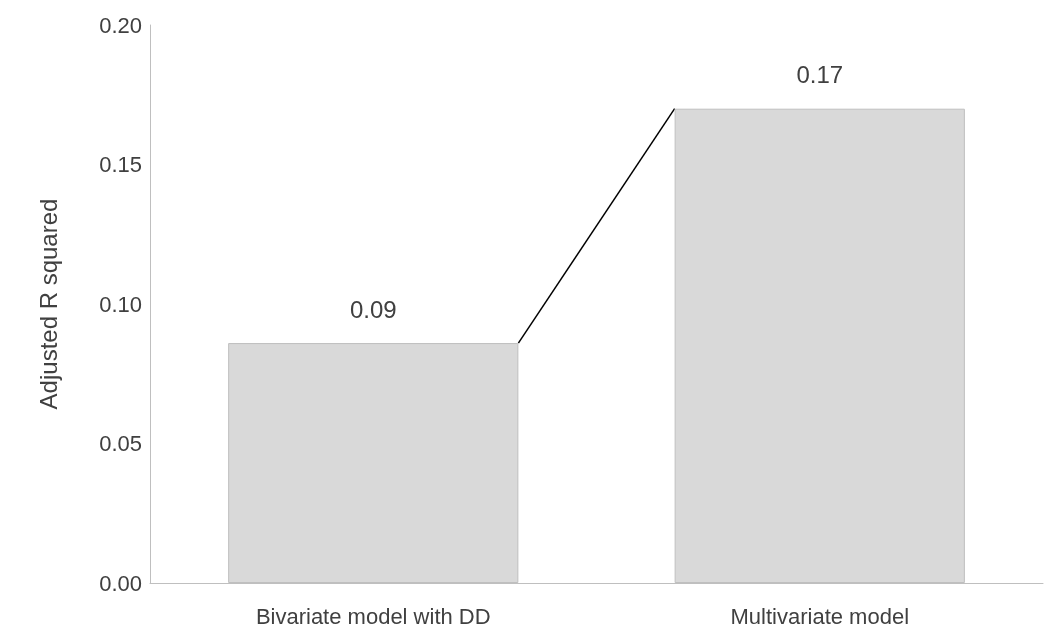  Describe the element at coordinates (120, 25) in the screenshot. I see `y-tick-label: 0.20` at that location.